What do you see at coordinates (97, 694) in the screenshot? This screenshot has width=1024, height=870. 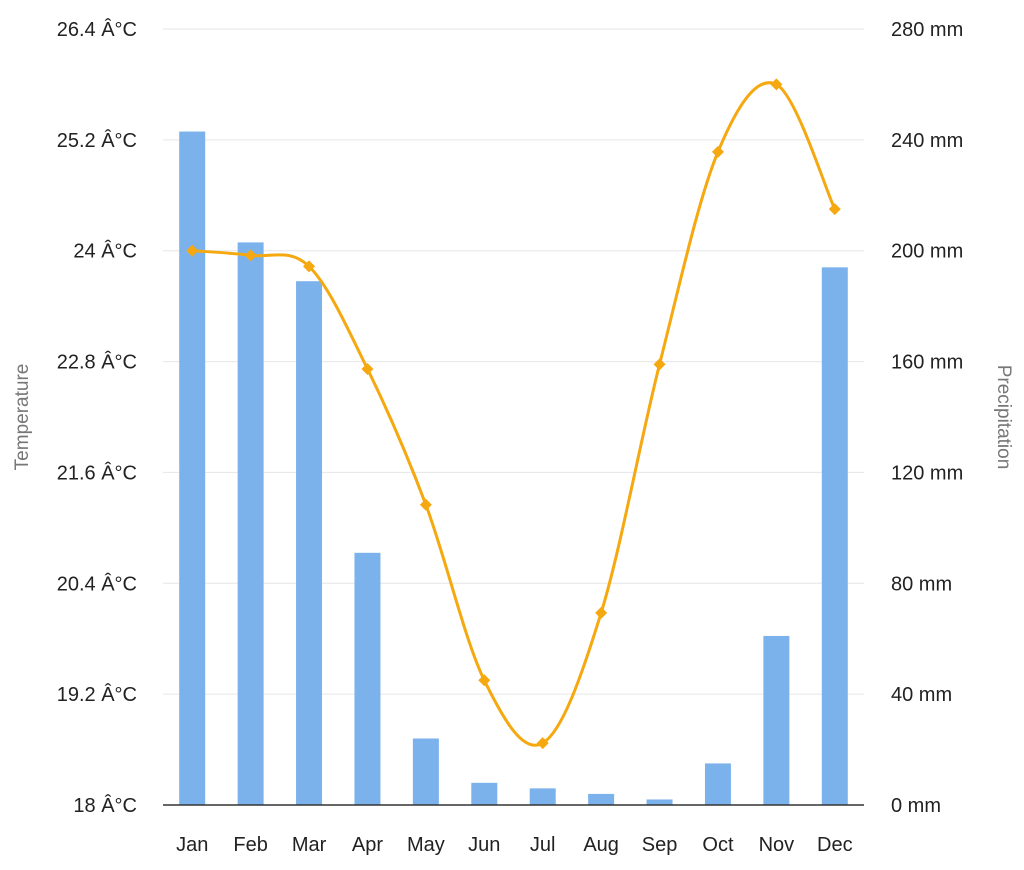 I see `left-tick-label: 19.2 Â°C` at bounding box center [97, 694].